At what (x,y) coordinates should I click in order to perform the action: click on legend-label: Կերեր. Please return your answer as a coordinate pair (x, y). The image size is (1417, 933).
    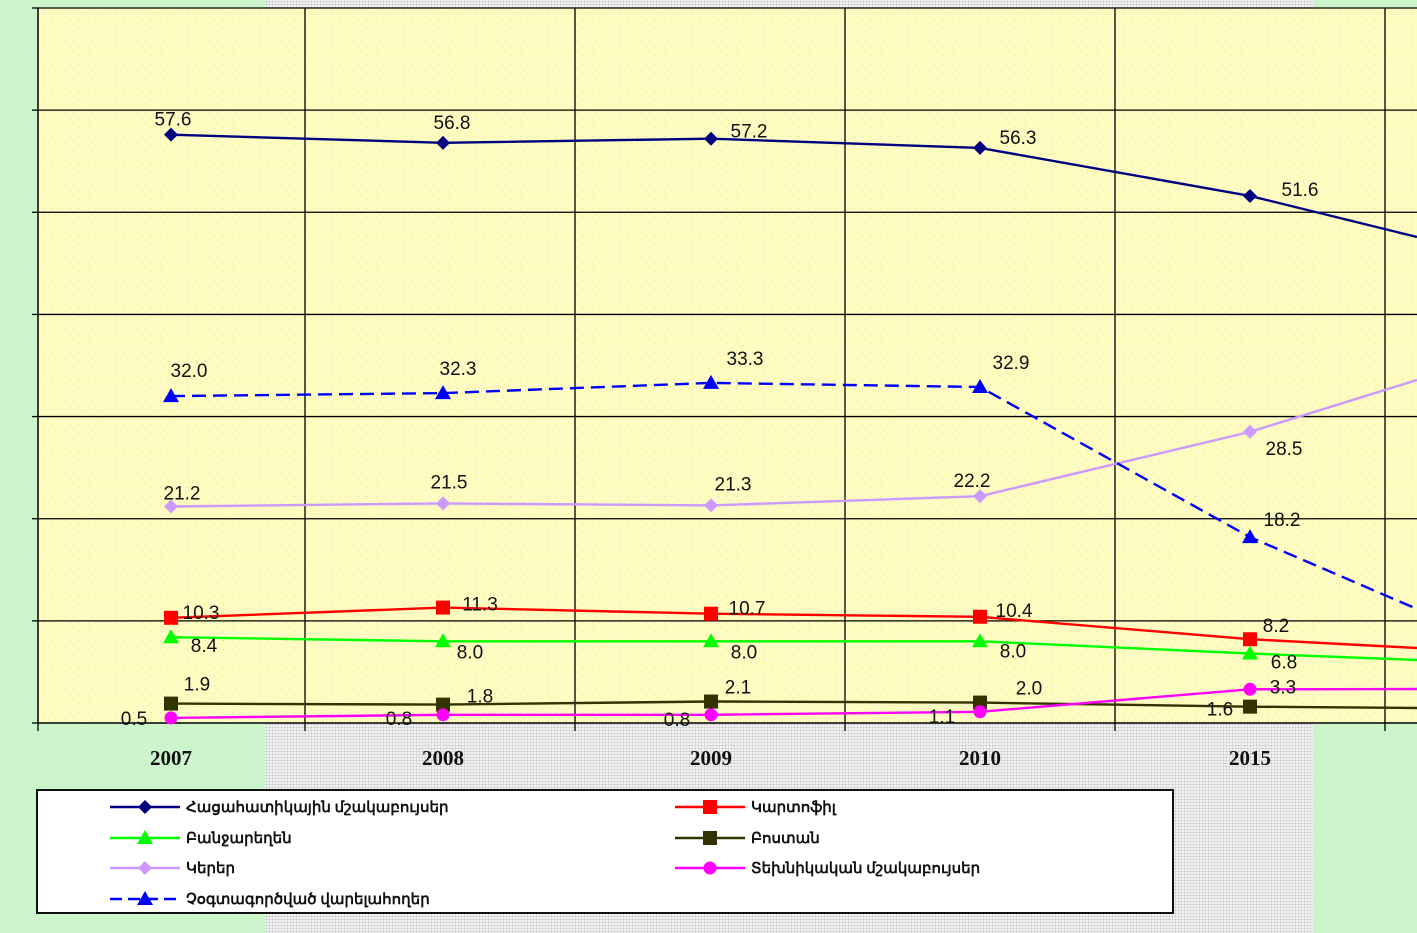
    Looking at the image, I should click on (211, 868).